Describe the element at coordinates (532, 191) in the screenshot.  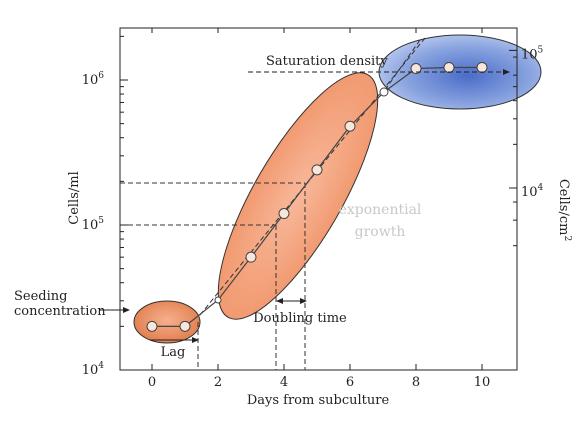
I see `y-right-tick-label: 10⁴` at that location.